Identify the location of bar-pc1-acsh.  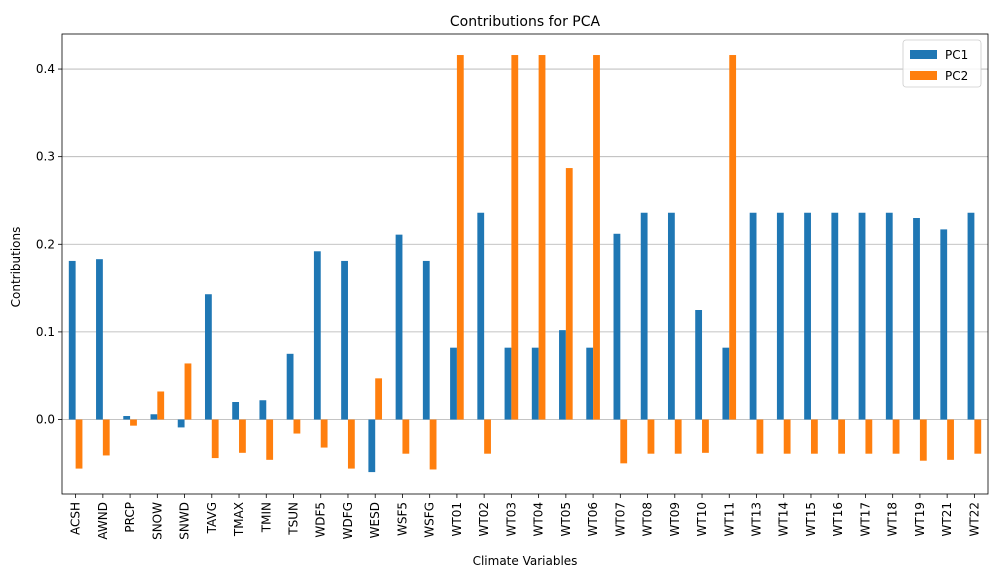
(72, 340).